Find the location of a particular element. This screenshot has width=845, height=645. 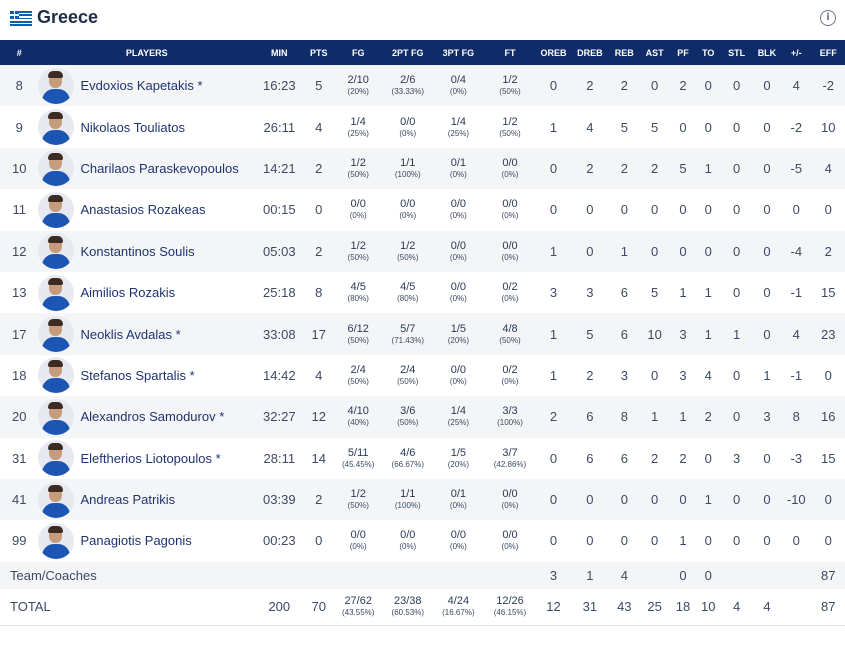

column-header-pts: PTS is located at coordinates (318, 52).